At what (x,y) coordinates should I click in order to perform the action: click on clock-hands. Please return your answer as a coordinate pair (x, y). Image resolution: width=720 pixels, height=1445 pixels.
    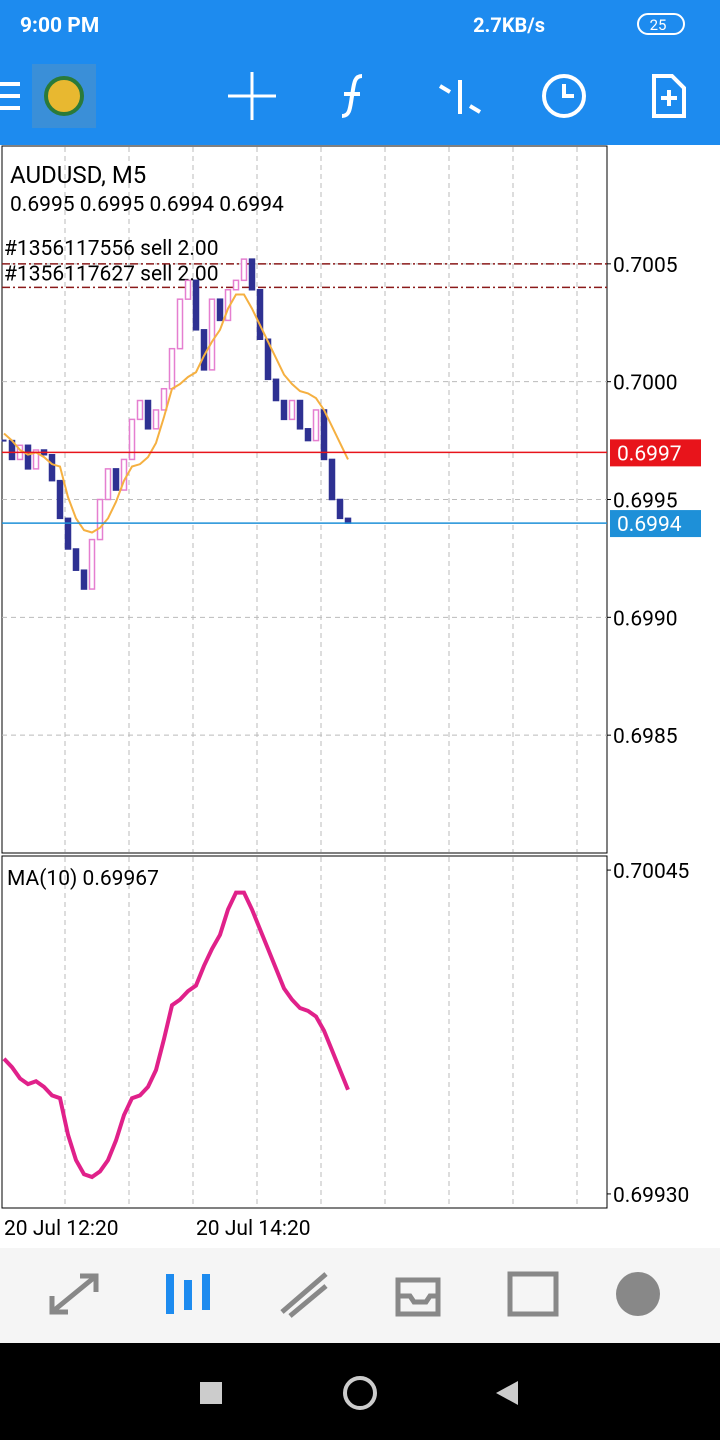
    Looking at the image, I should click on (568, 91).